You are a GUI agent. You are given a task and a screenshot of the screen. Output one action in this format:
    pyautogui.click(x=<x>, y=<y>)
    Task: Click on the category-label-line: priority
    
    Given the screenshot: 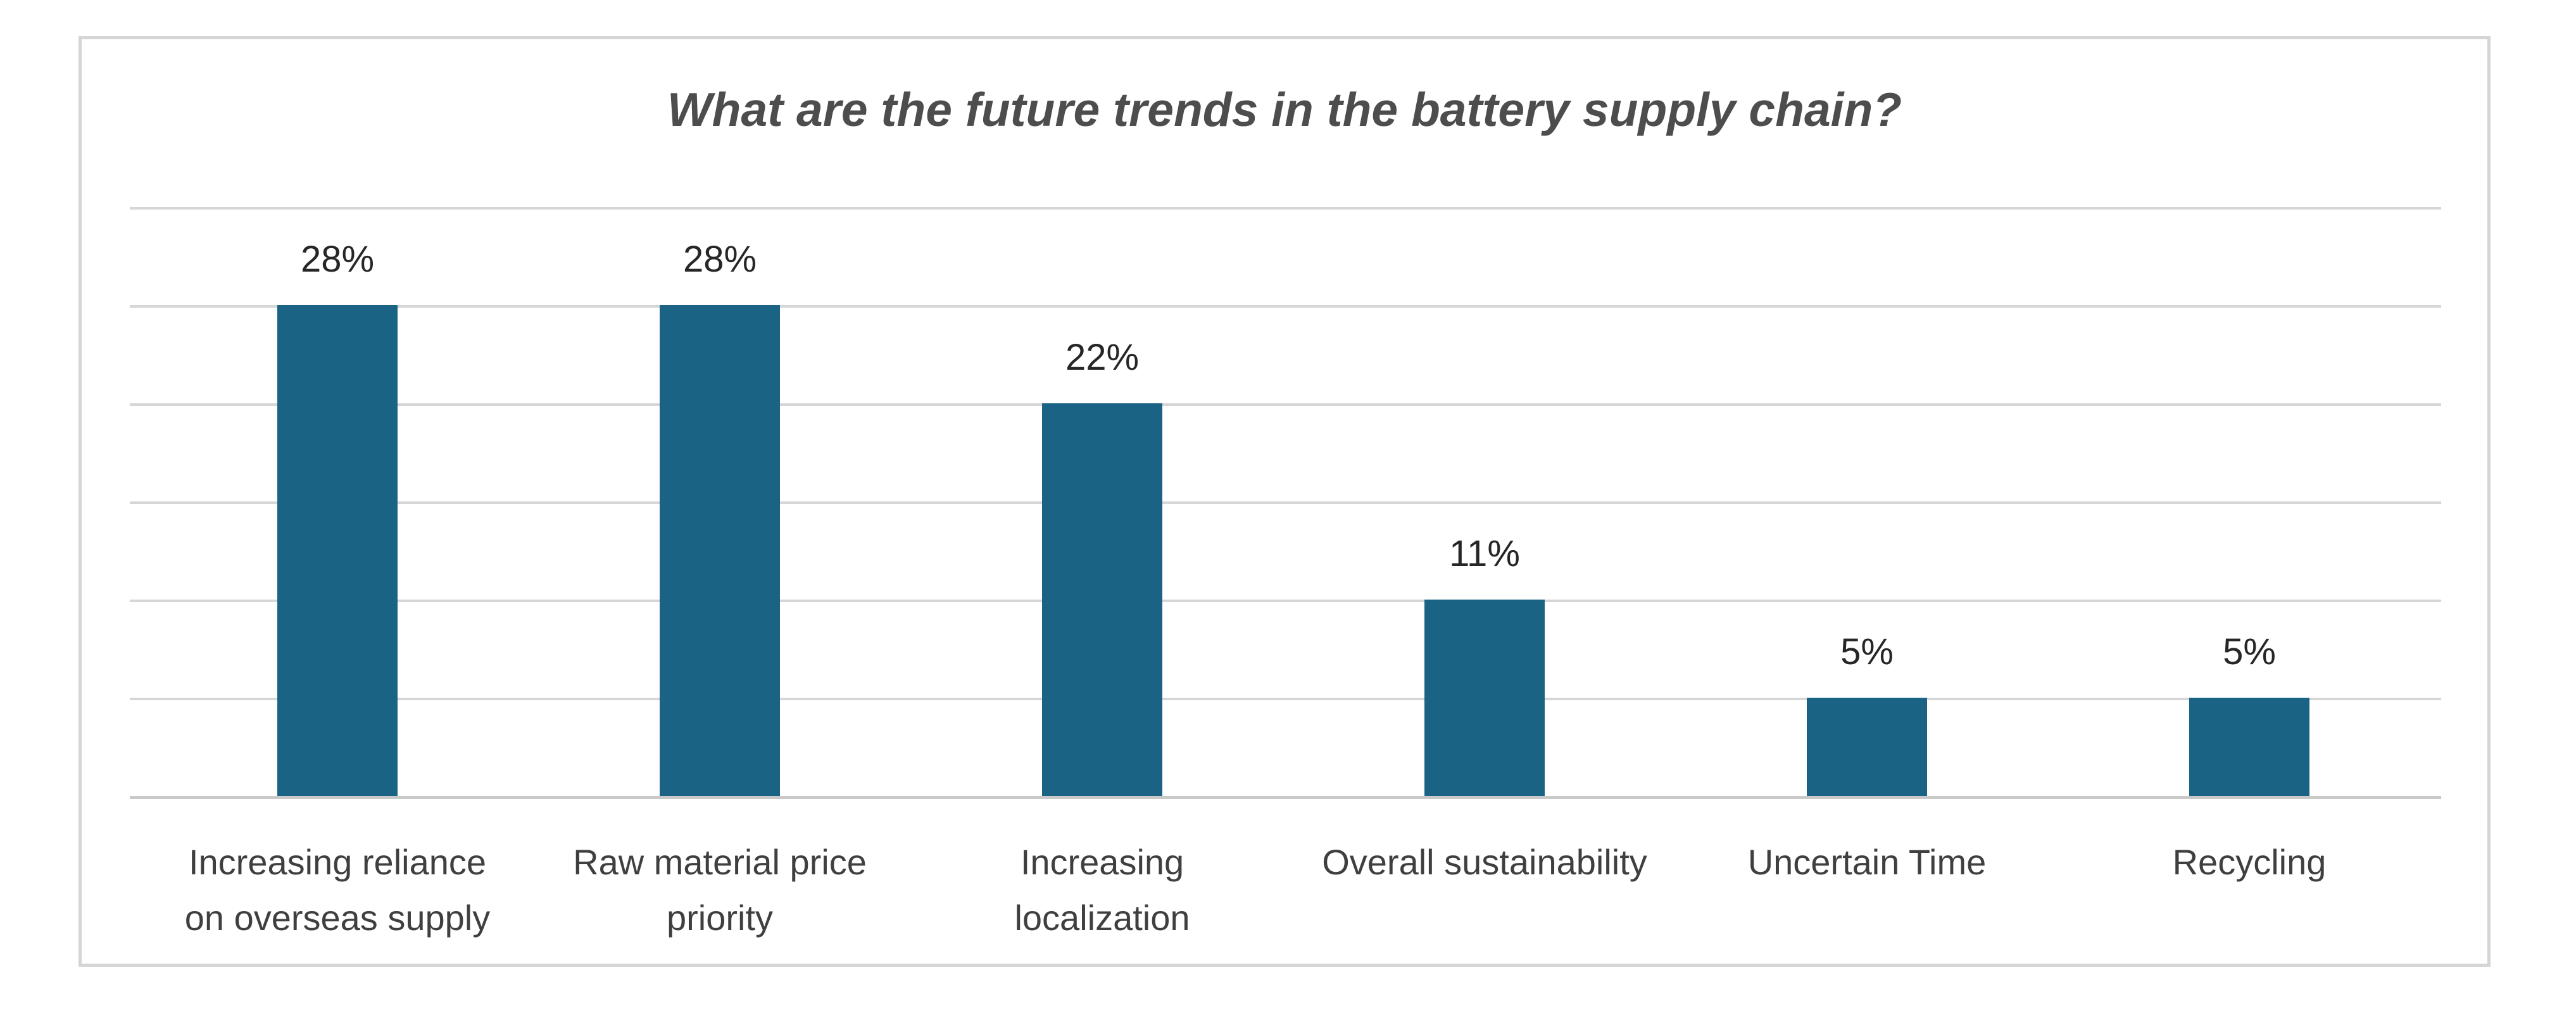 What is the action you would take?
    pyautogui.click(x=720, y=918)
    